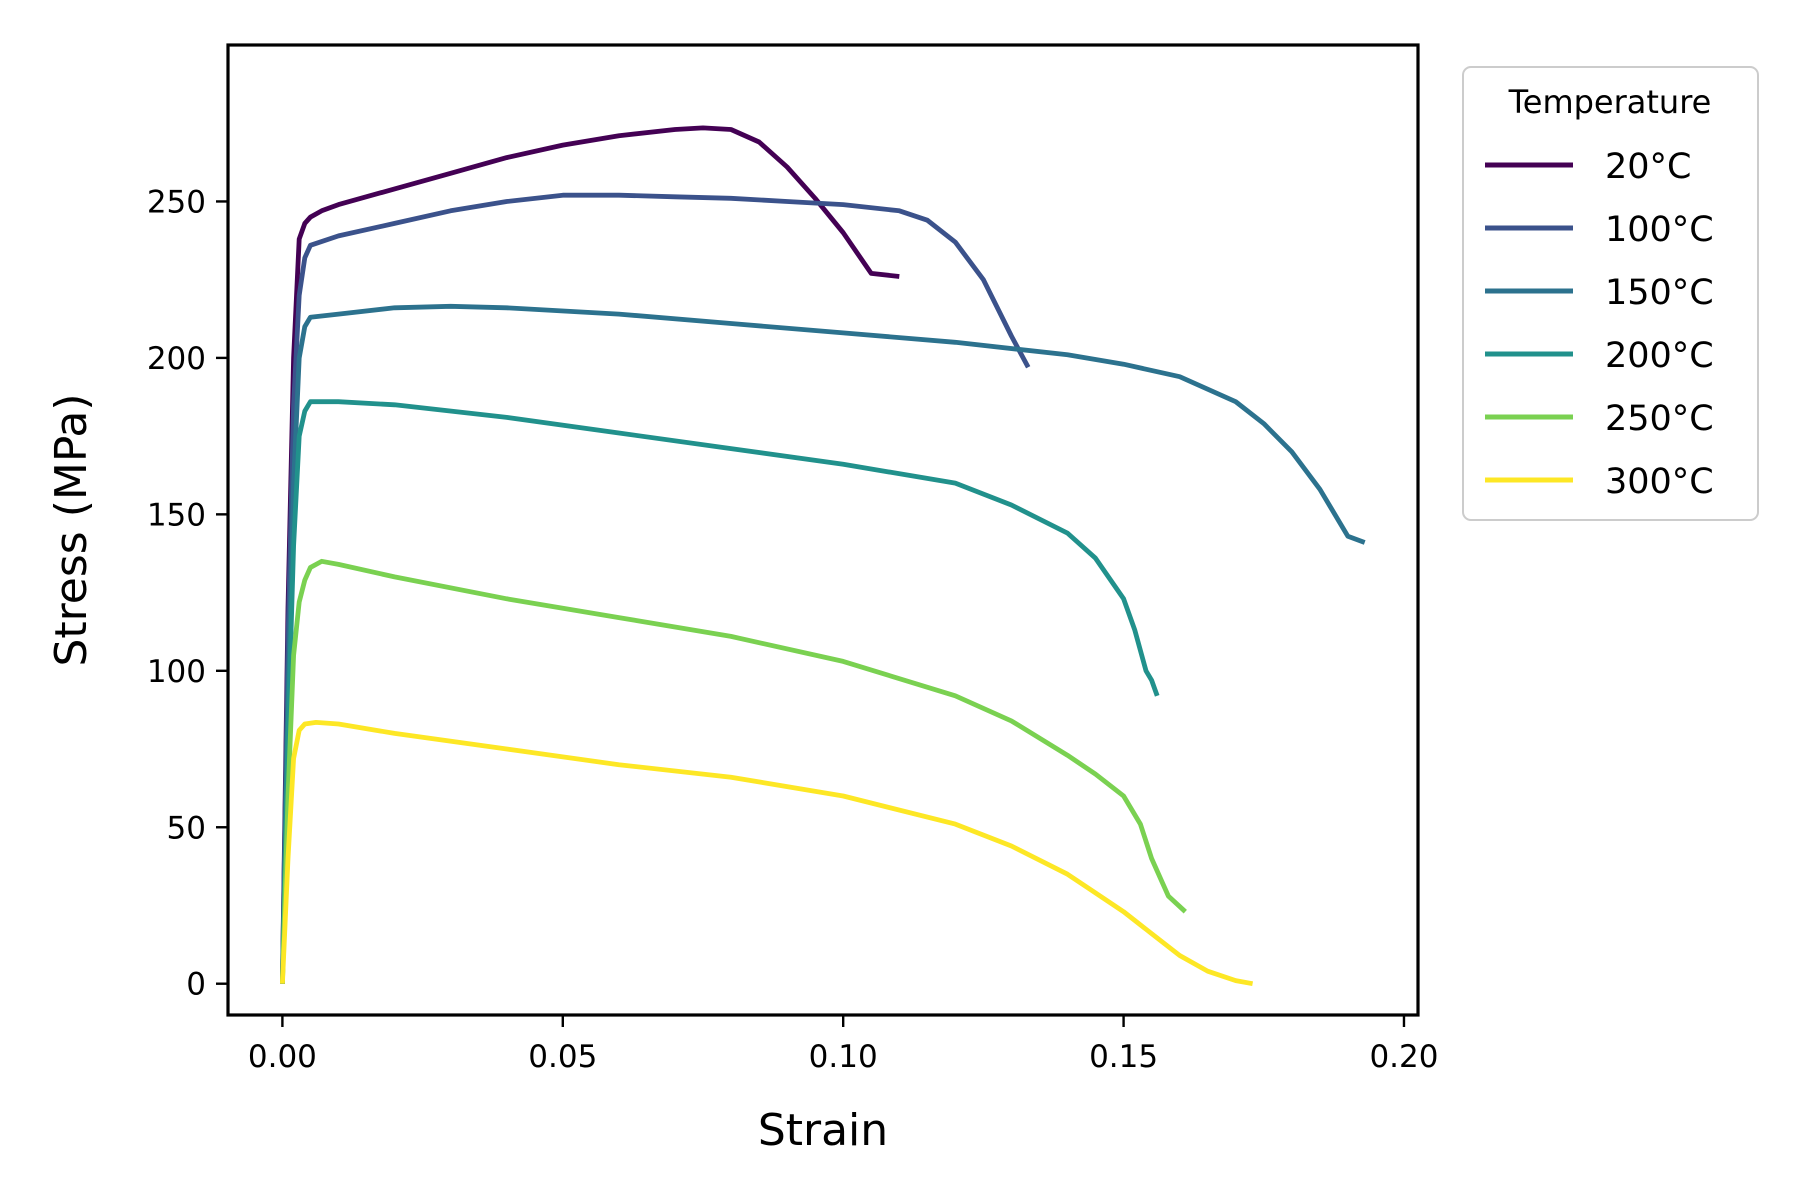  I want to click on legend-items: 20°C 100°C 150°C 200°C 250°C 300°C, so click(1599, 324).